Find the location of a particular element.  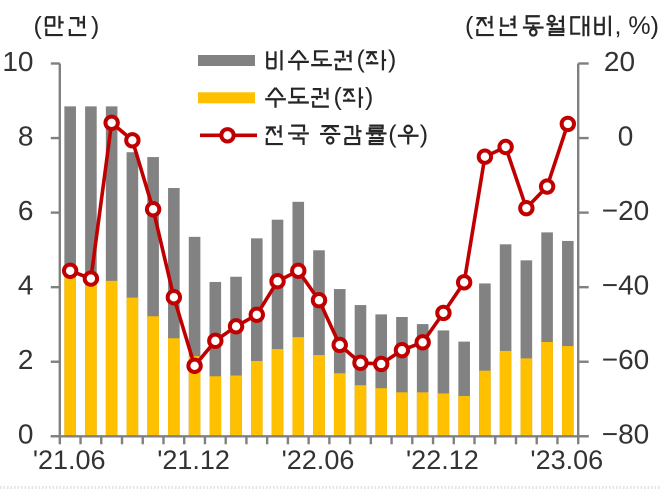

svg-text: 6 is located at coordinates (26, 210).